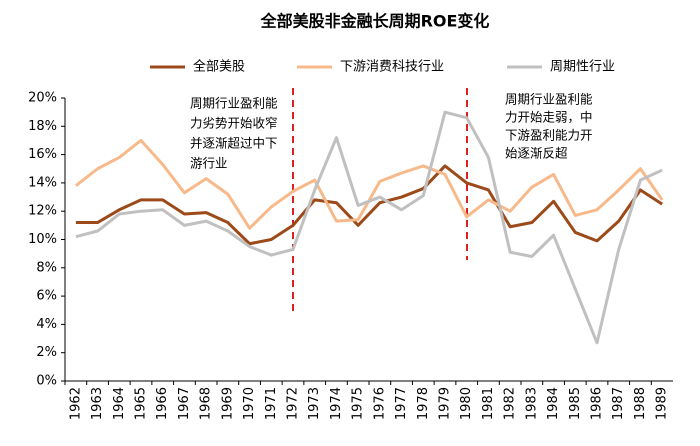 The width and height of the screenshot is (700, 446). What do you see at coordinates (42, 211) in the screenshot?
I see `y-tick-label: 12%` at bounding box center [42, 211].